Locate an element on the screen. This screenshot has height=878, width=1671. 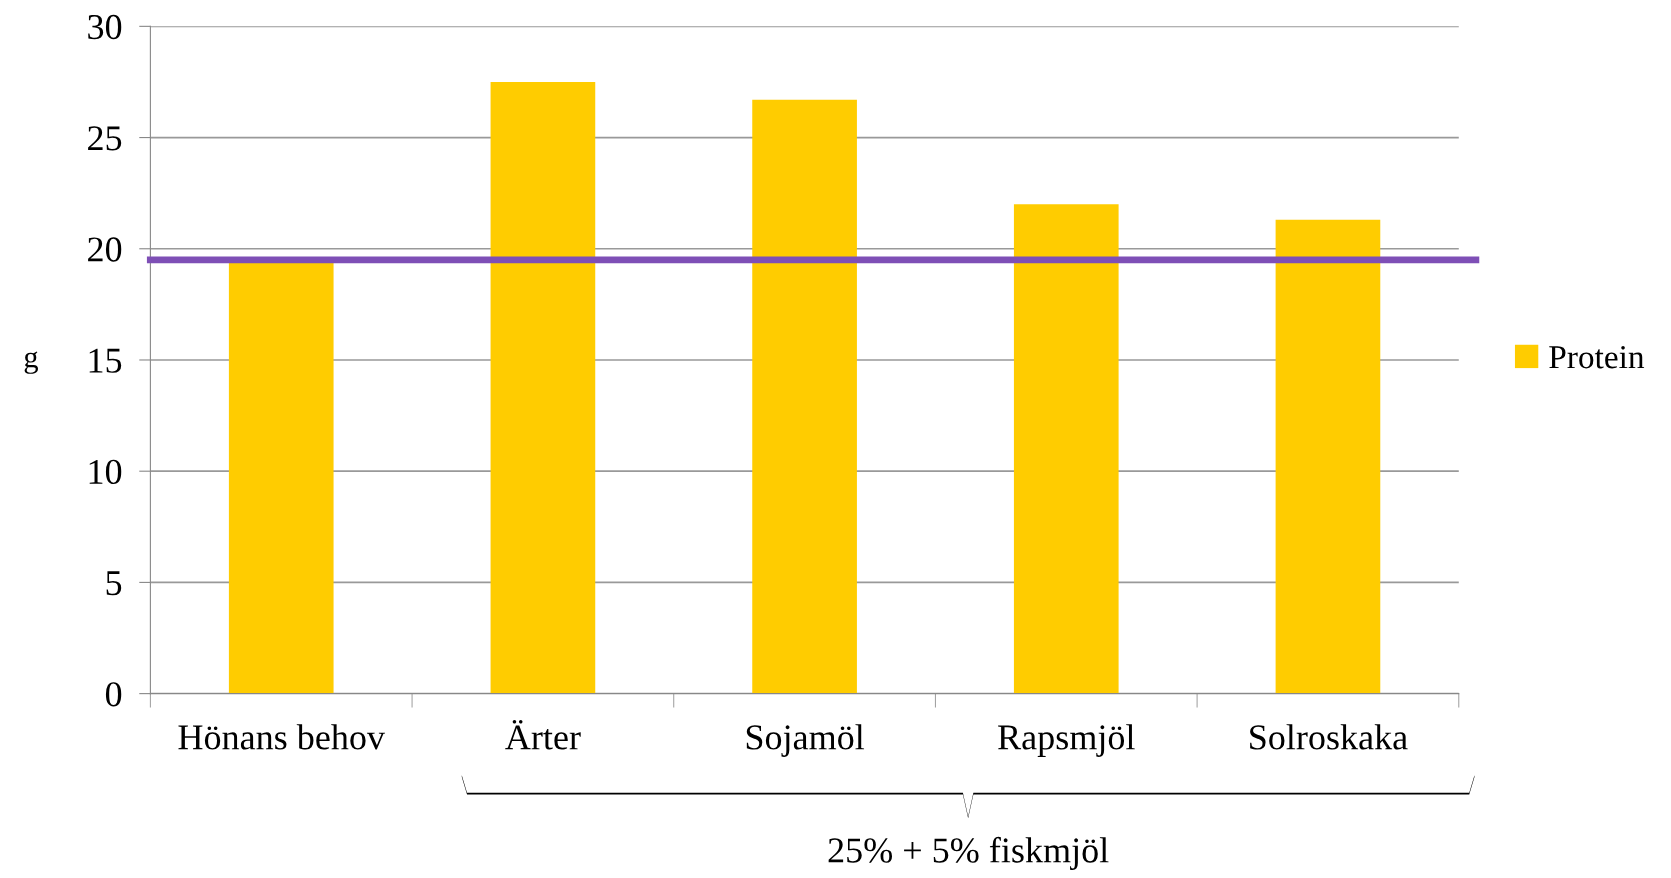
y-tick-label: 15 is located at coordinates (105, 360).